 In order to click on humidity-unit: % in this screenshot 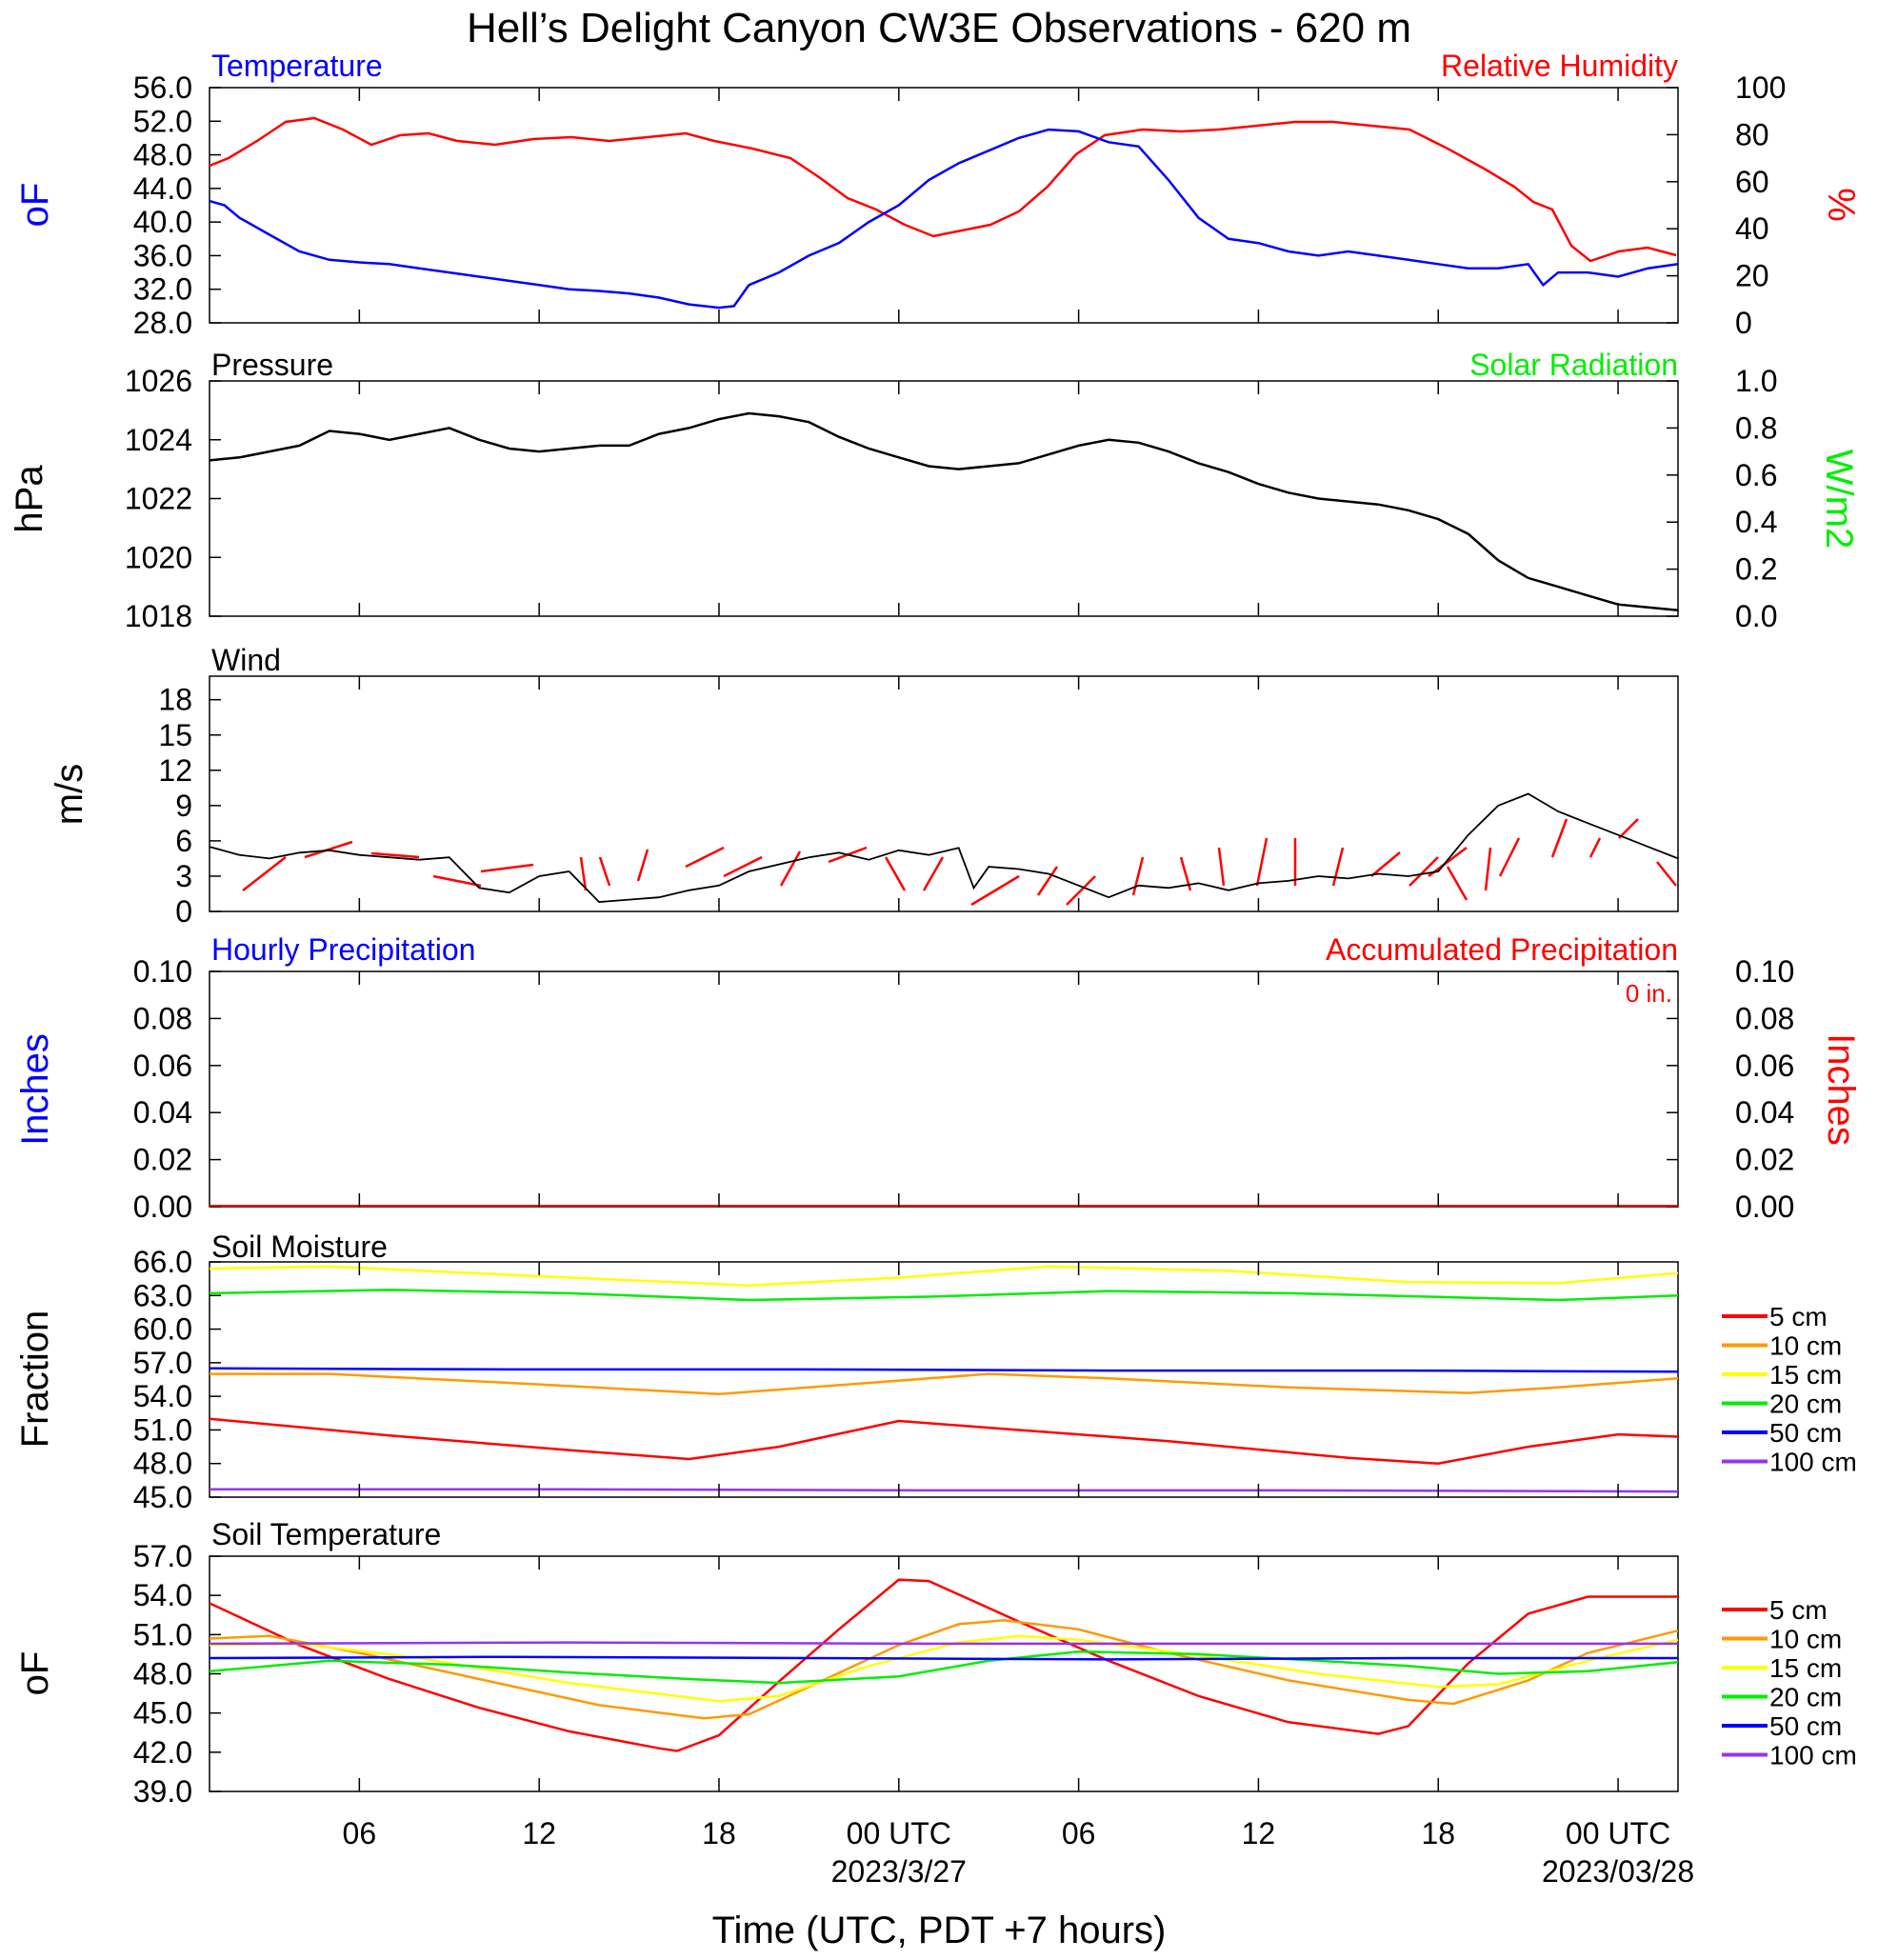, I will do `click(1841, 205)`.